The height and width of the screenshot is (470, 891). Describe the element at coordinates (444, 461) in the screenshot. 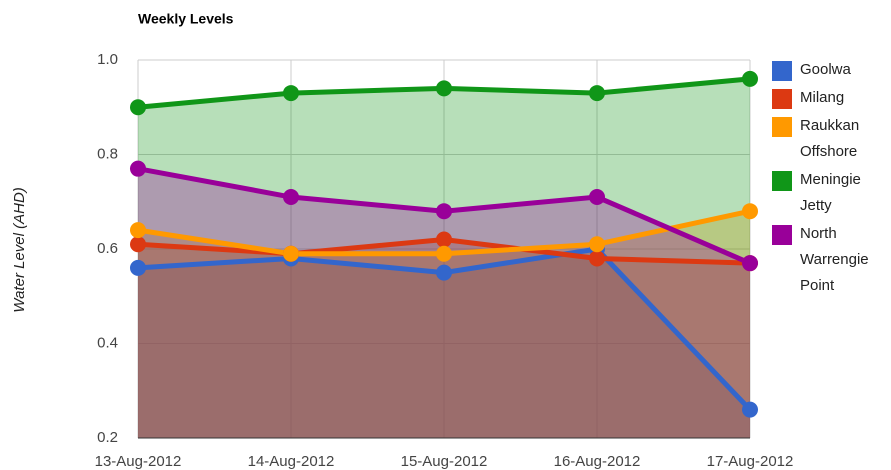

I see `x-tick-label: 15-Aug-2012` at that location.